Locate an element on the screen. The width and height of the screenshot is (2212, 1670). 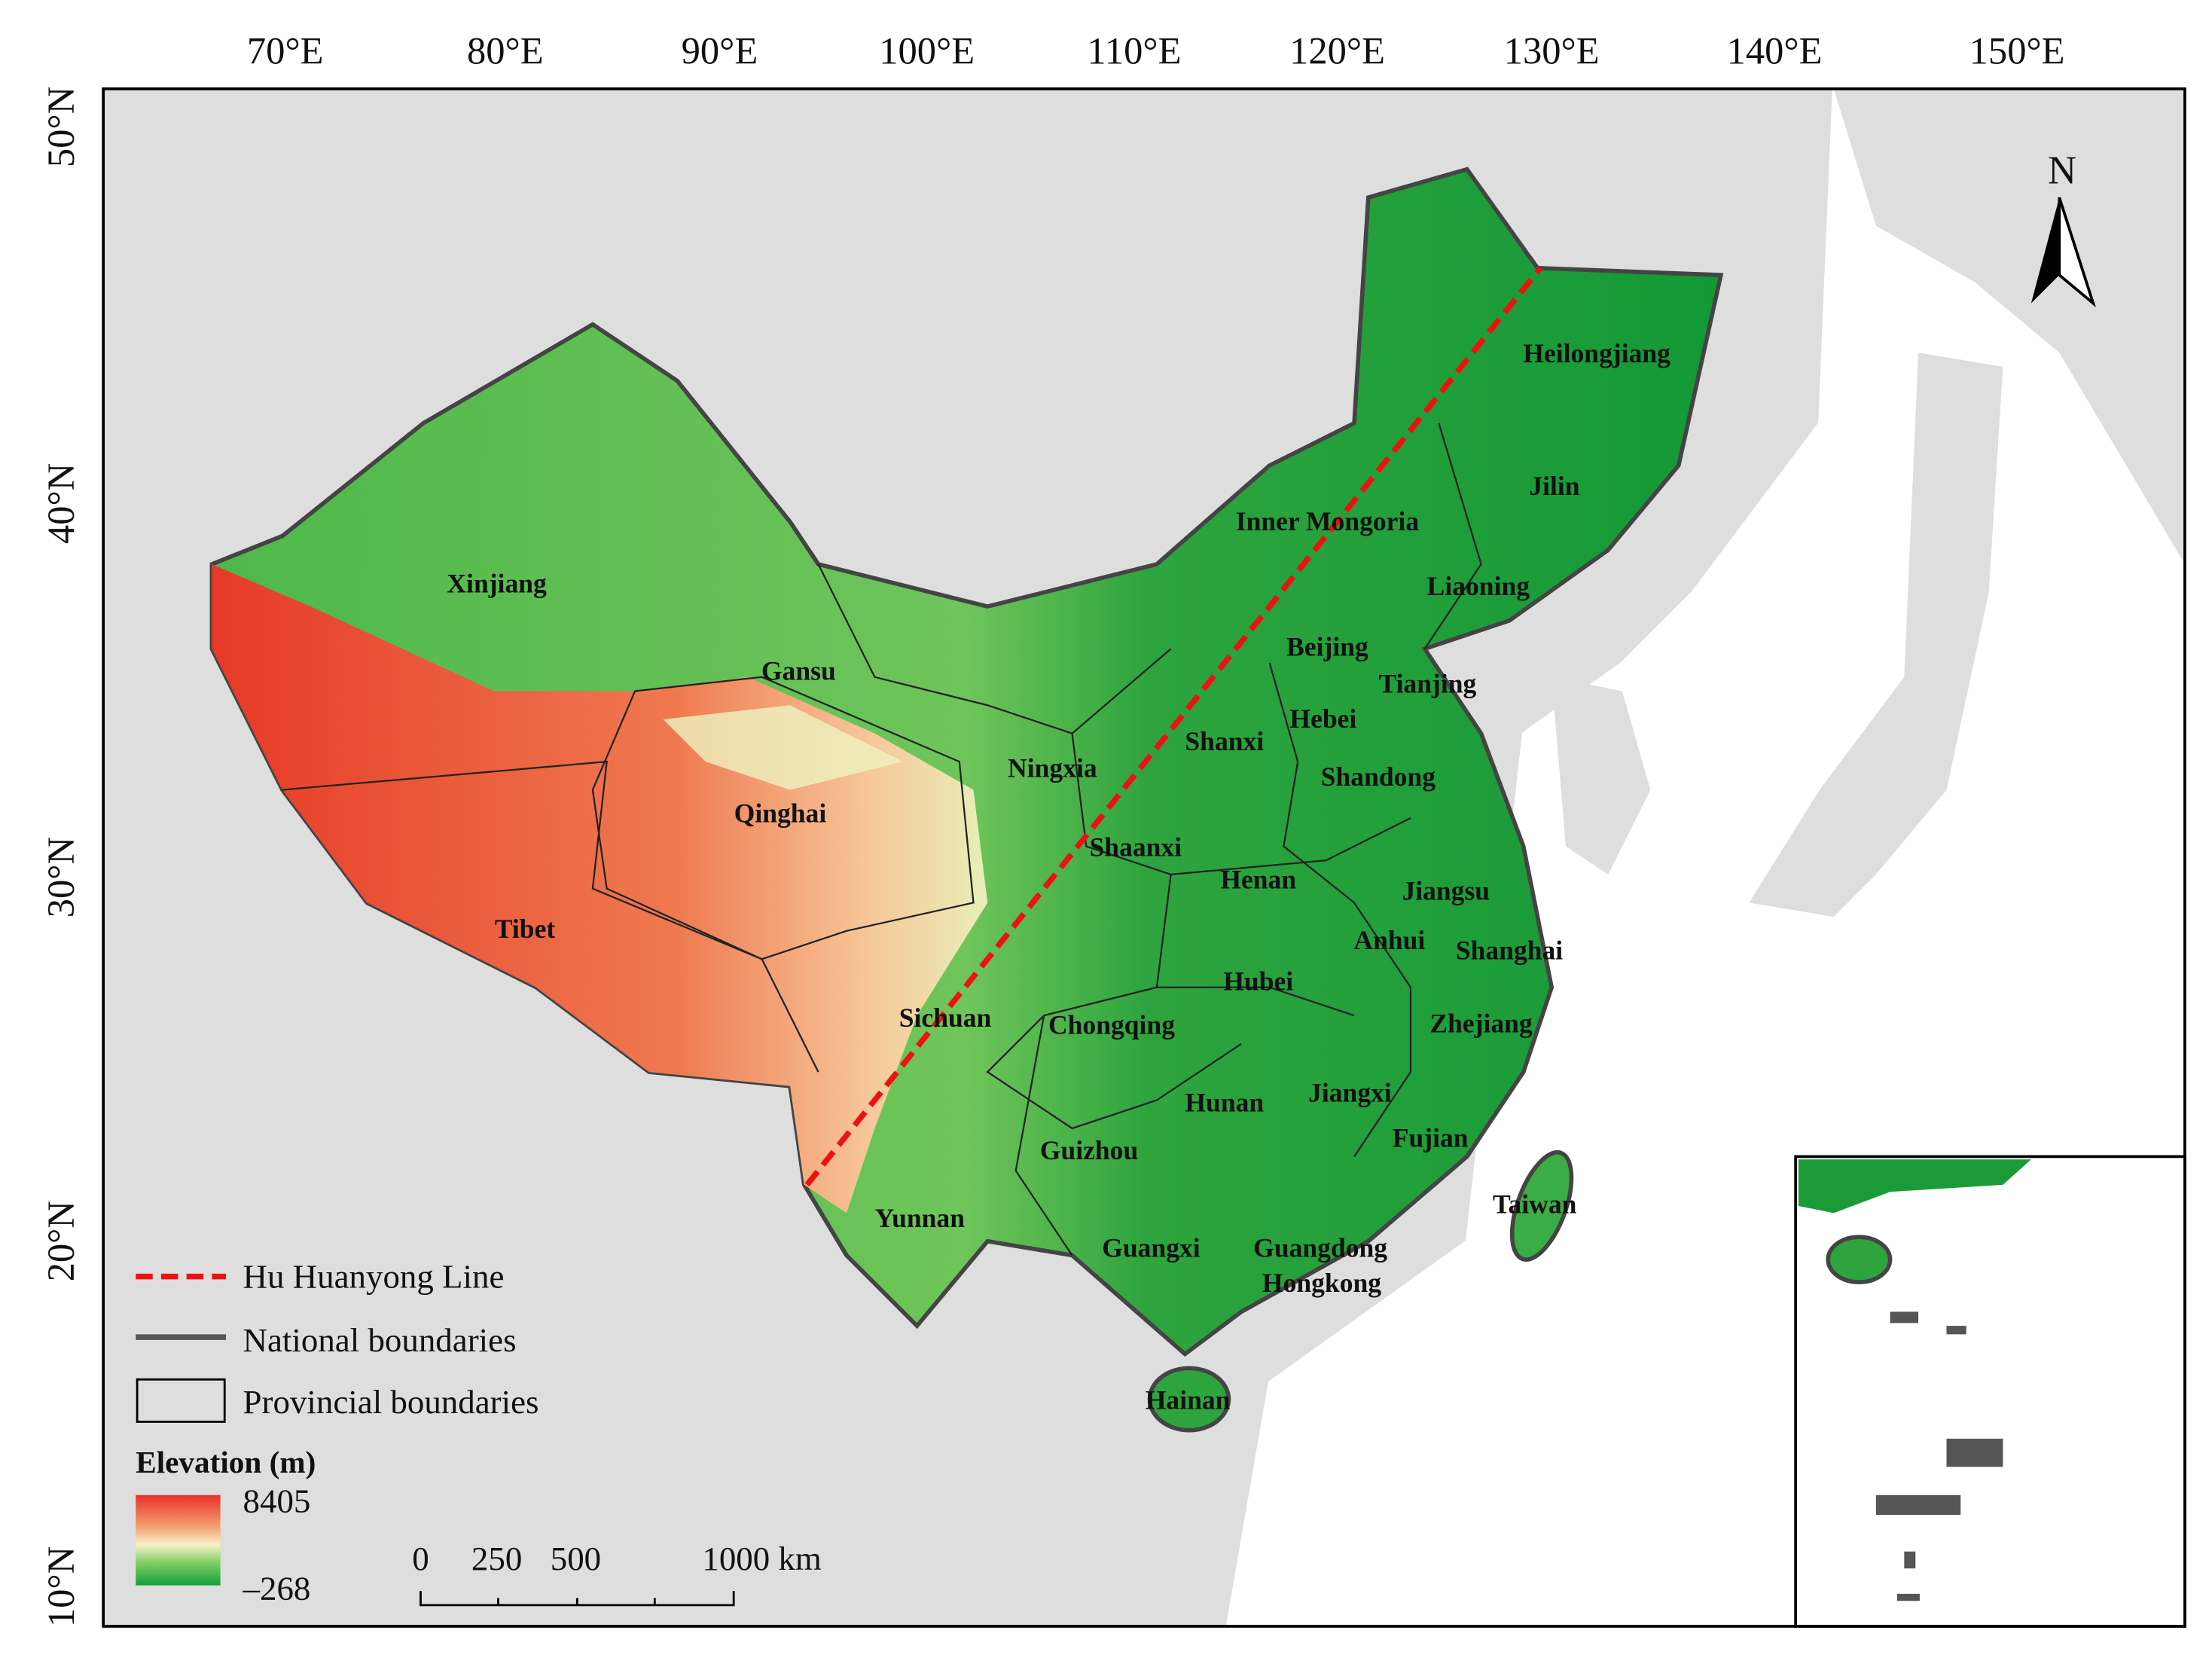
province-label: Henan is located at coordinates (1258, 880).